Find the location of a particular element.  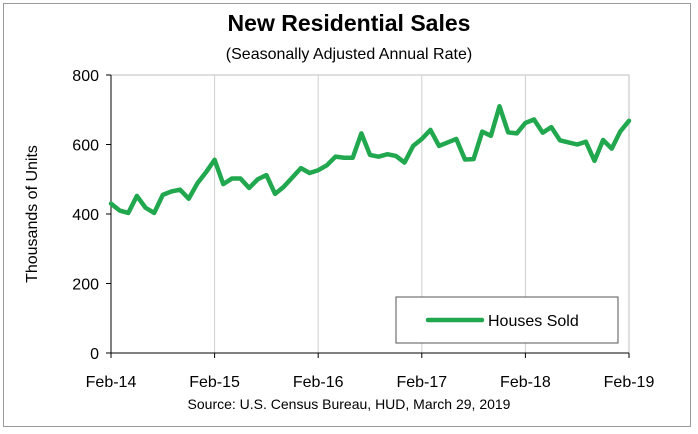

legend-label: Houses Sold is located at coordinates (533, 321).